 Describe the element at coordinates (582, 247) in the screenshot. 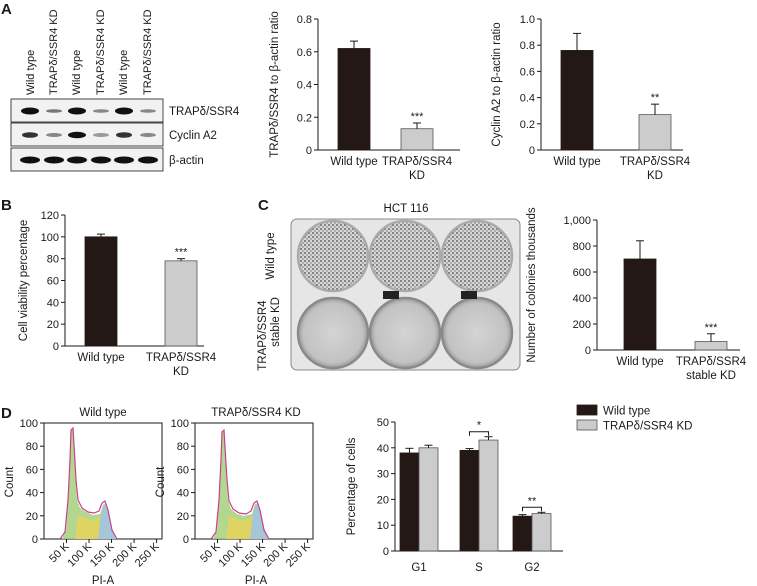

I see `y-tick-label: 800` at that location.